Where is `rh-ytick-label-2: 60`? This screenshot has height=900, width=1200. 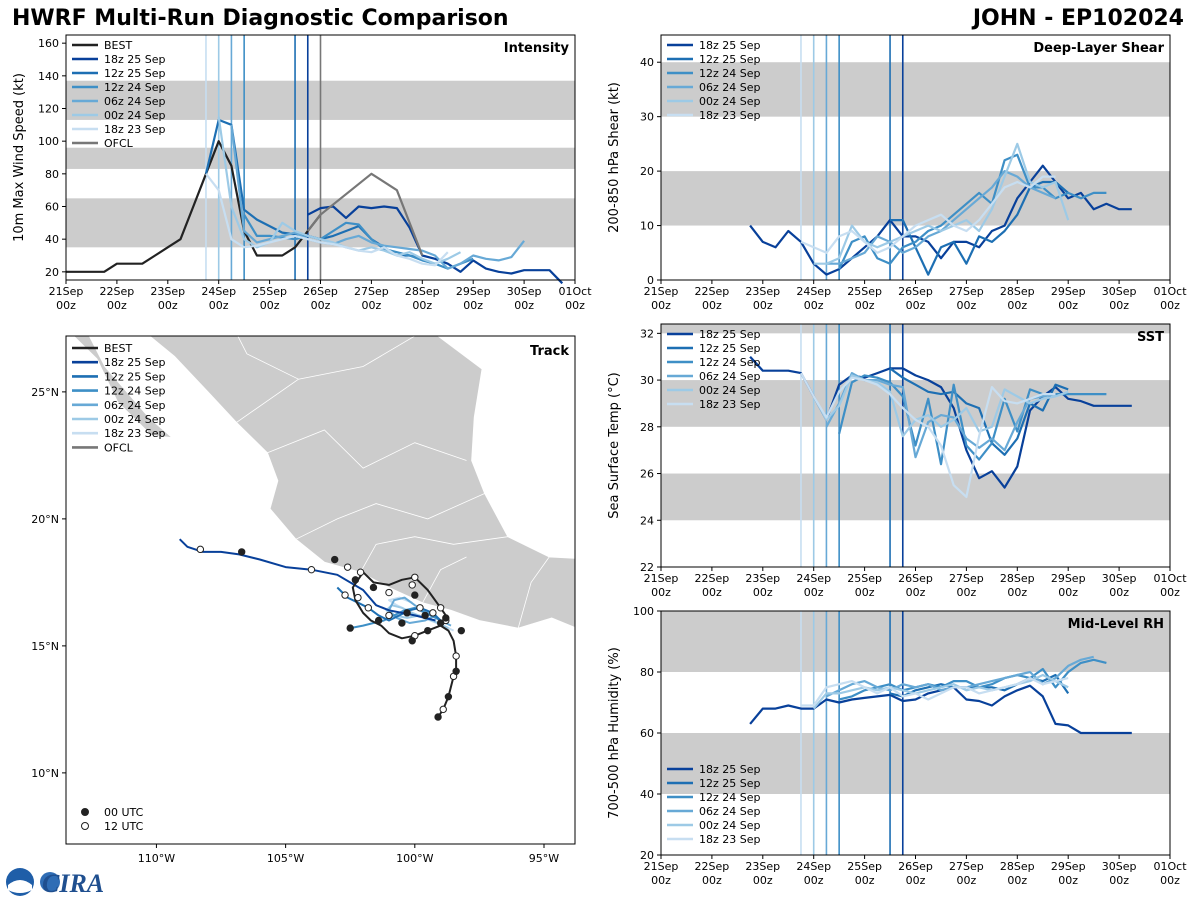
rh-ytick-label-2: 60 is located at coordinates (647, 733).